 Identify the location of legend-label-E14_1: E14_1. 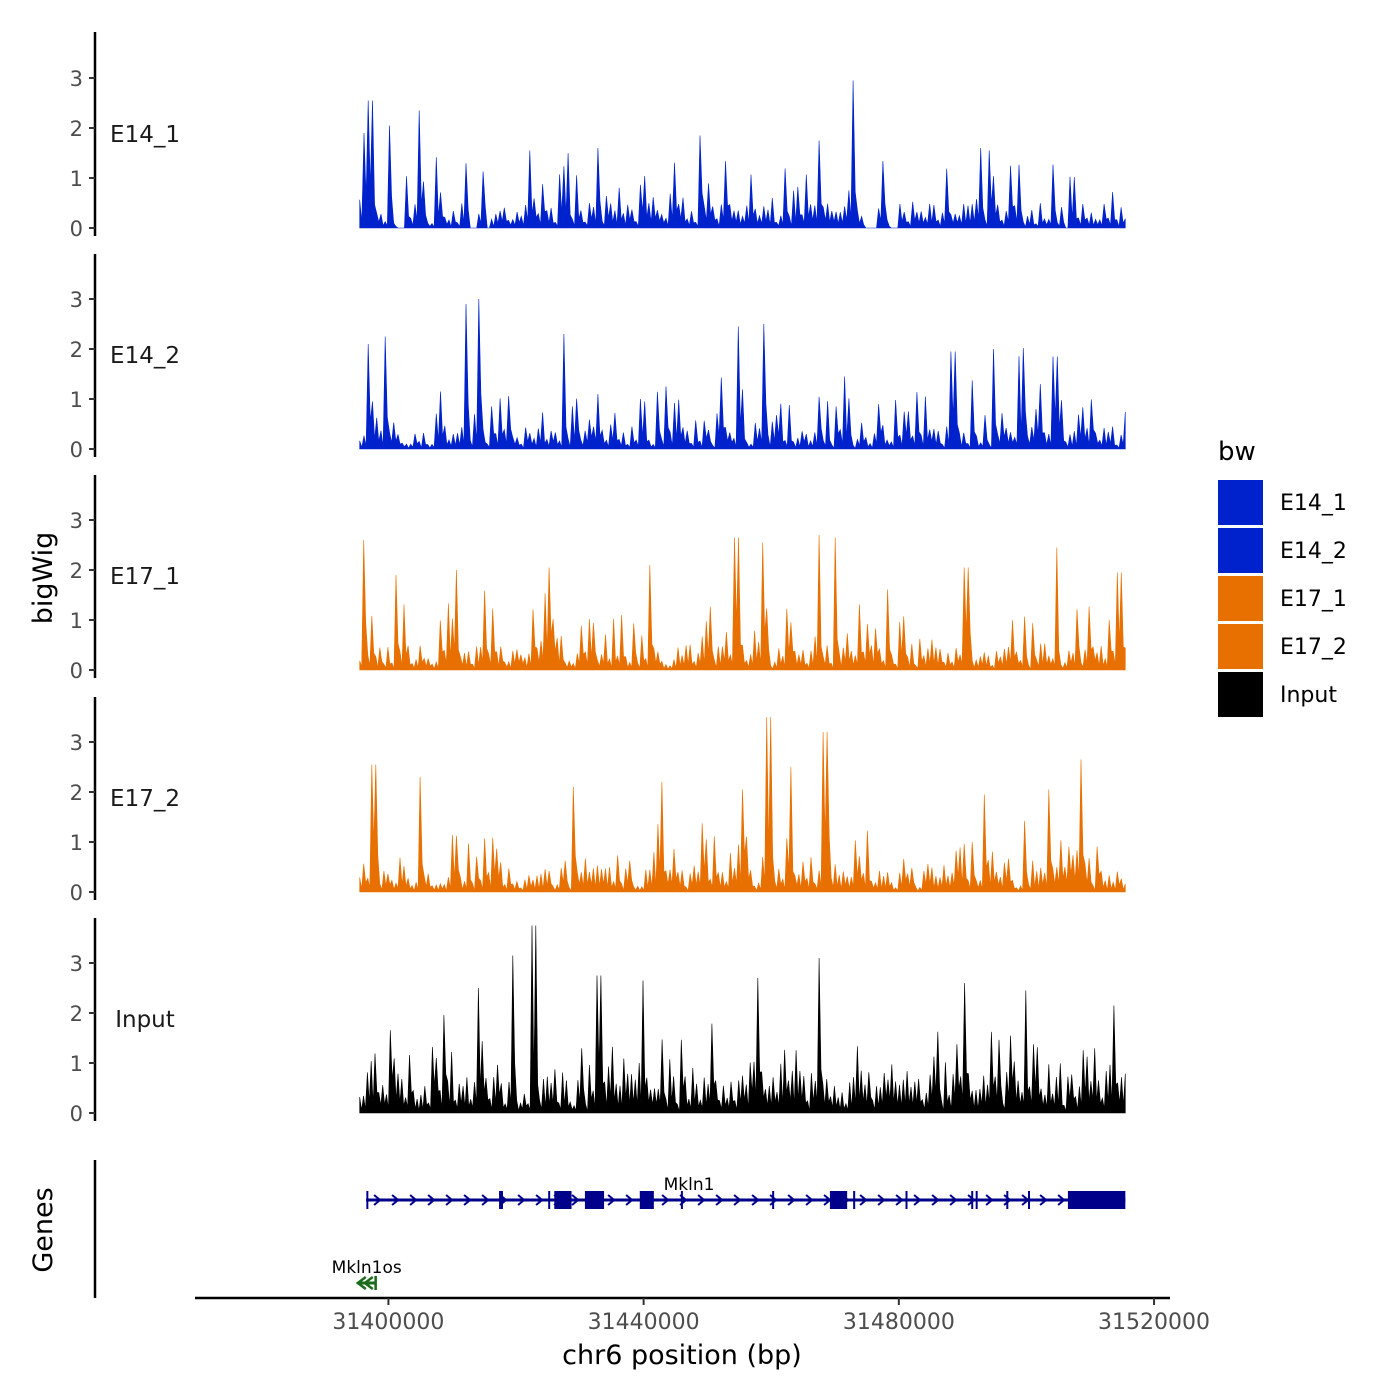
(1313, 503).